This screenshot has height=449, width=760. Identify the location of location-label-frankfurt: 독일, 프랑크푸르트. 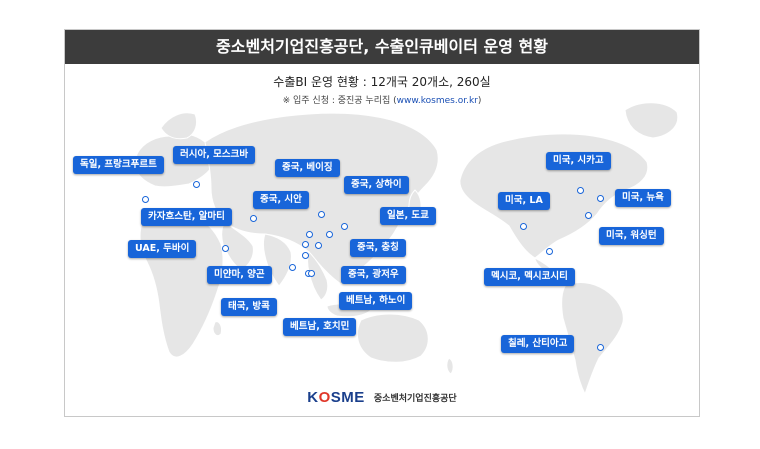
(118, 165).